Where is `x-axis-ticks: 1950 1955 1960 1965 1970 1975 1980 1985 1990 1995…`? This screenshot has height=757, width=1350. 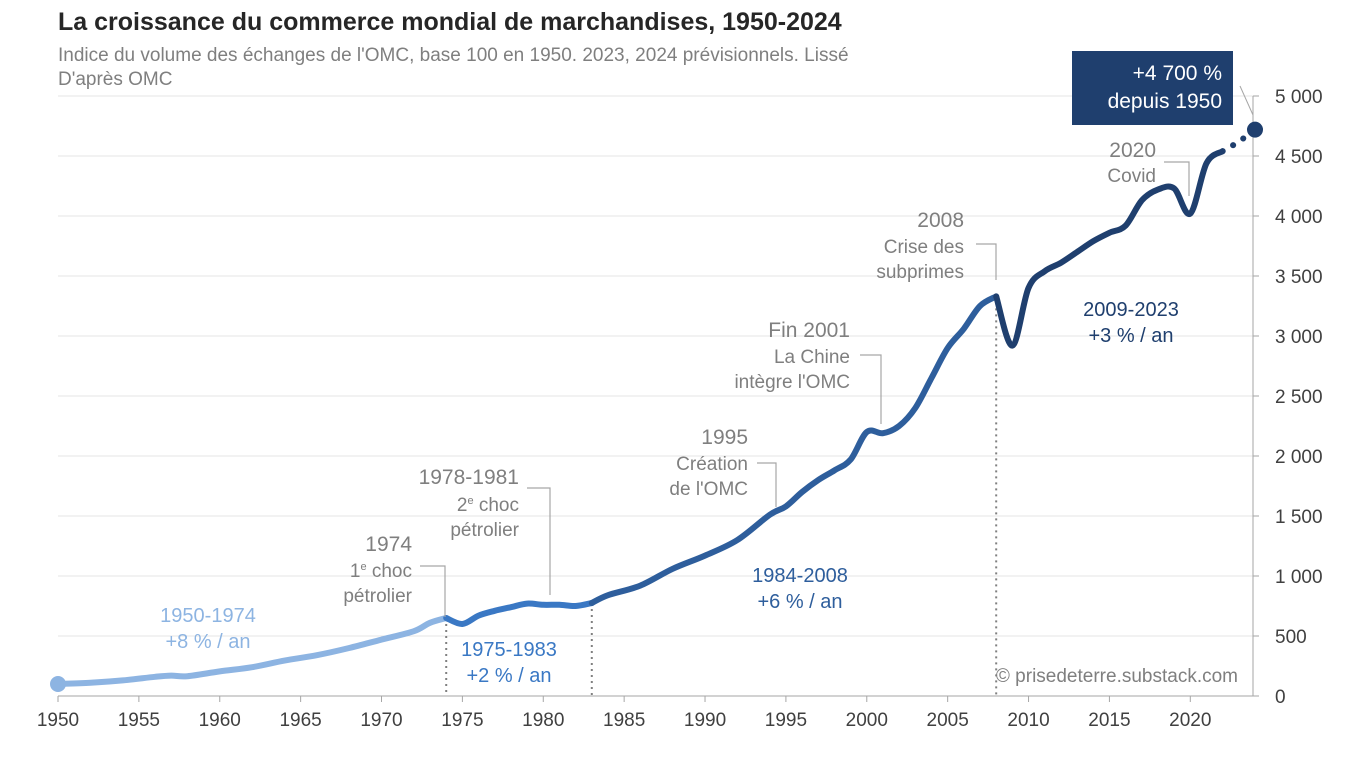 x-axis-ticks: 1950 1955 1960 1965 1970 1975 1980 1985 1990 1995… is located at coordinates (624, 713).